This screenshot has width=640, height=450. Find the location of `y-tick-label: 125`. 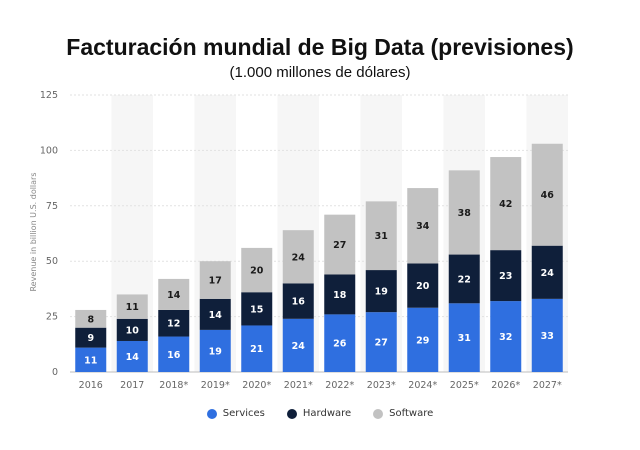

y-tick-label: 125 is located at coordinates (49, 95).